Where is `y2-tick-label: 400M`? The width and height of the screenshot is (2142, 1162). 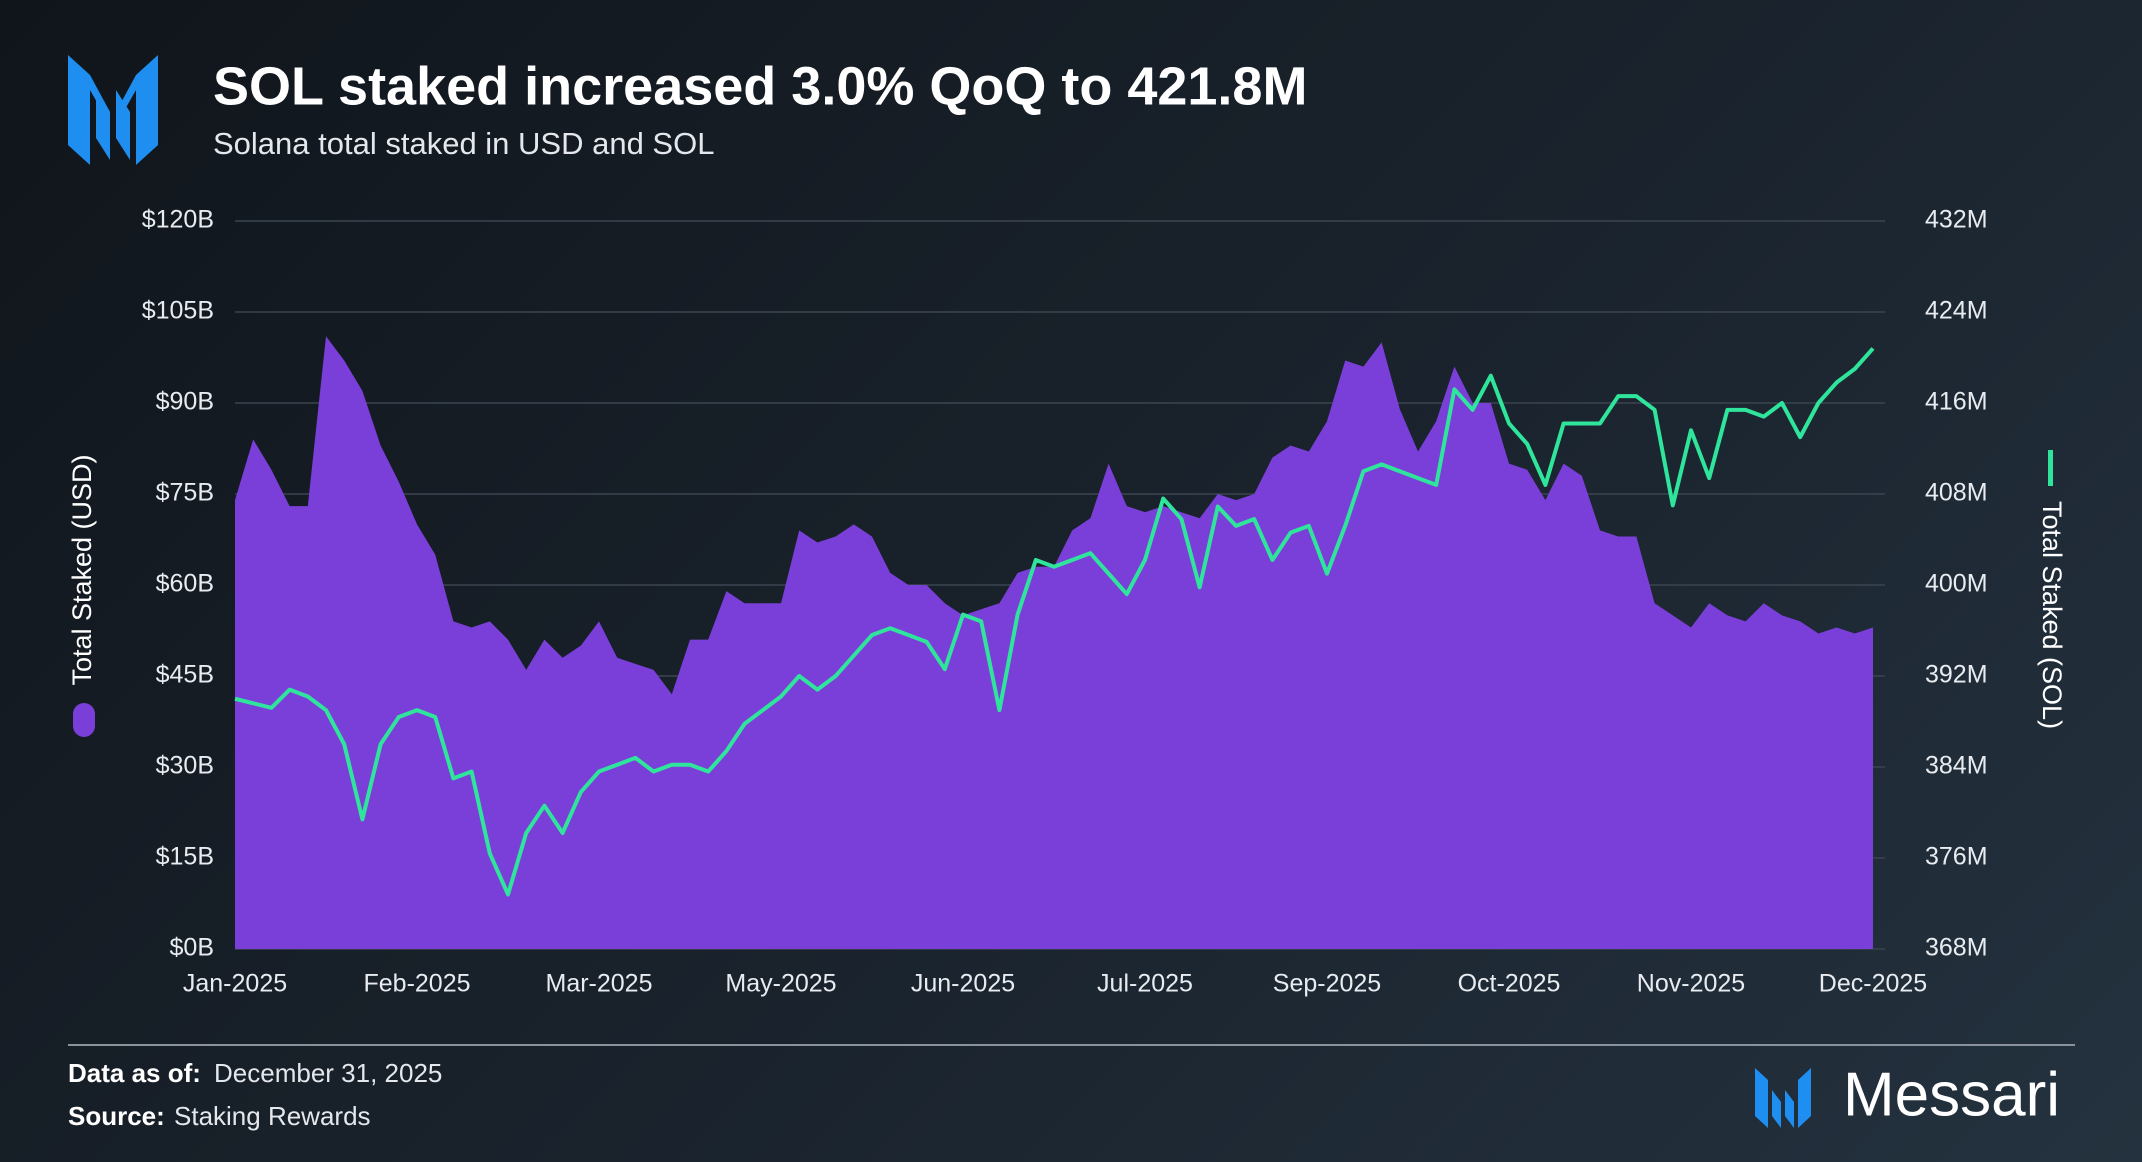 y2-tick-label: 400M is located at coordinates (1956, 584).